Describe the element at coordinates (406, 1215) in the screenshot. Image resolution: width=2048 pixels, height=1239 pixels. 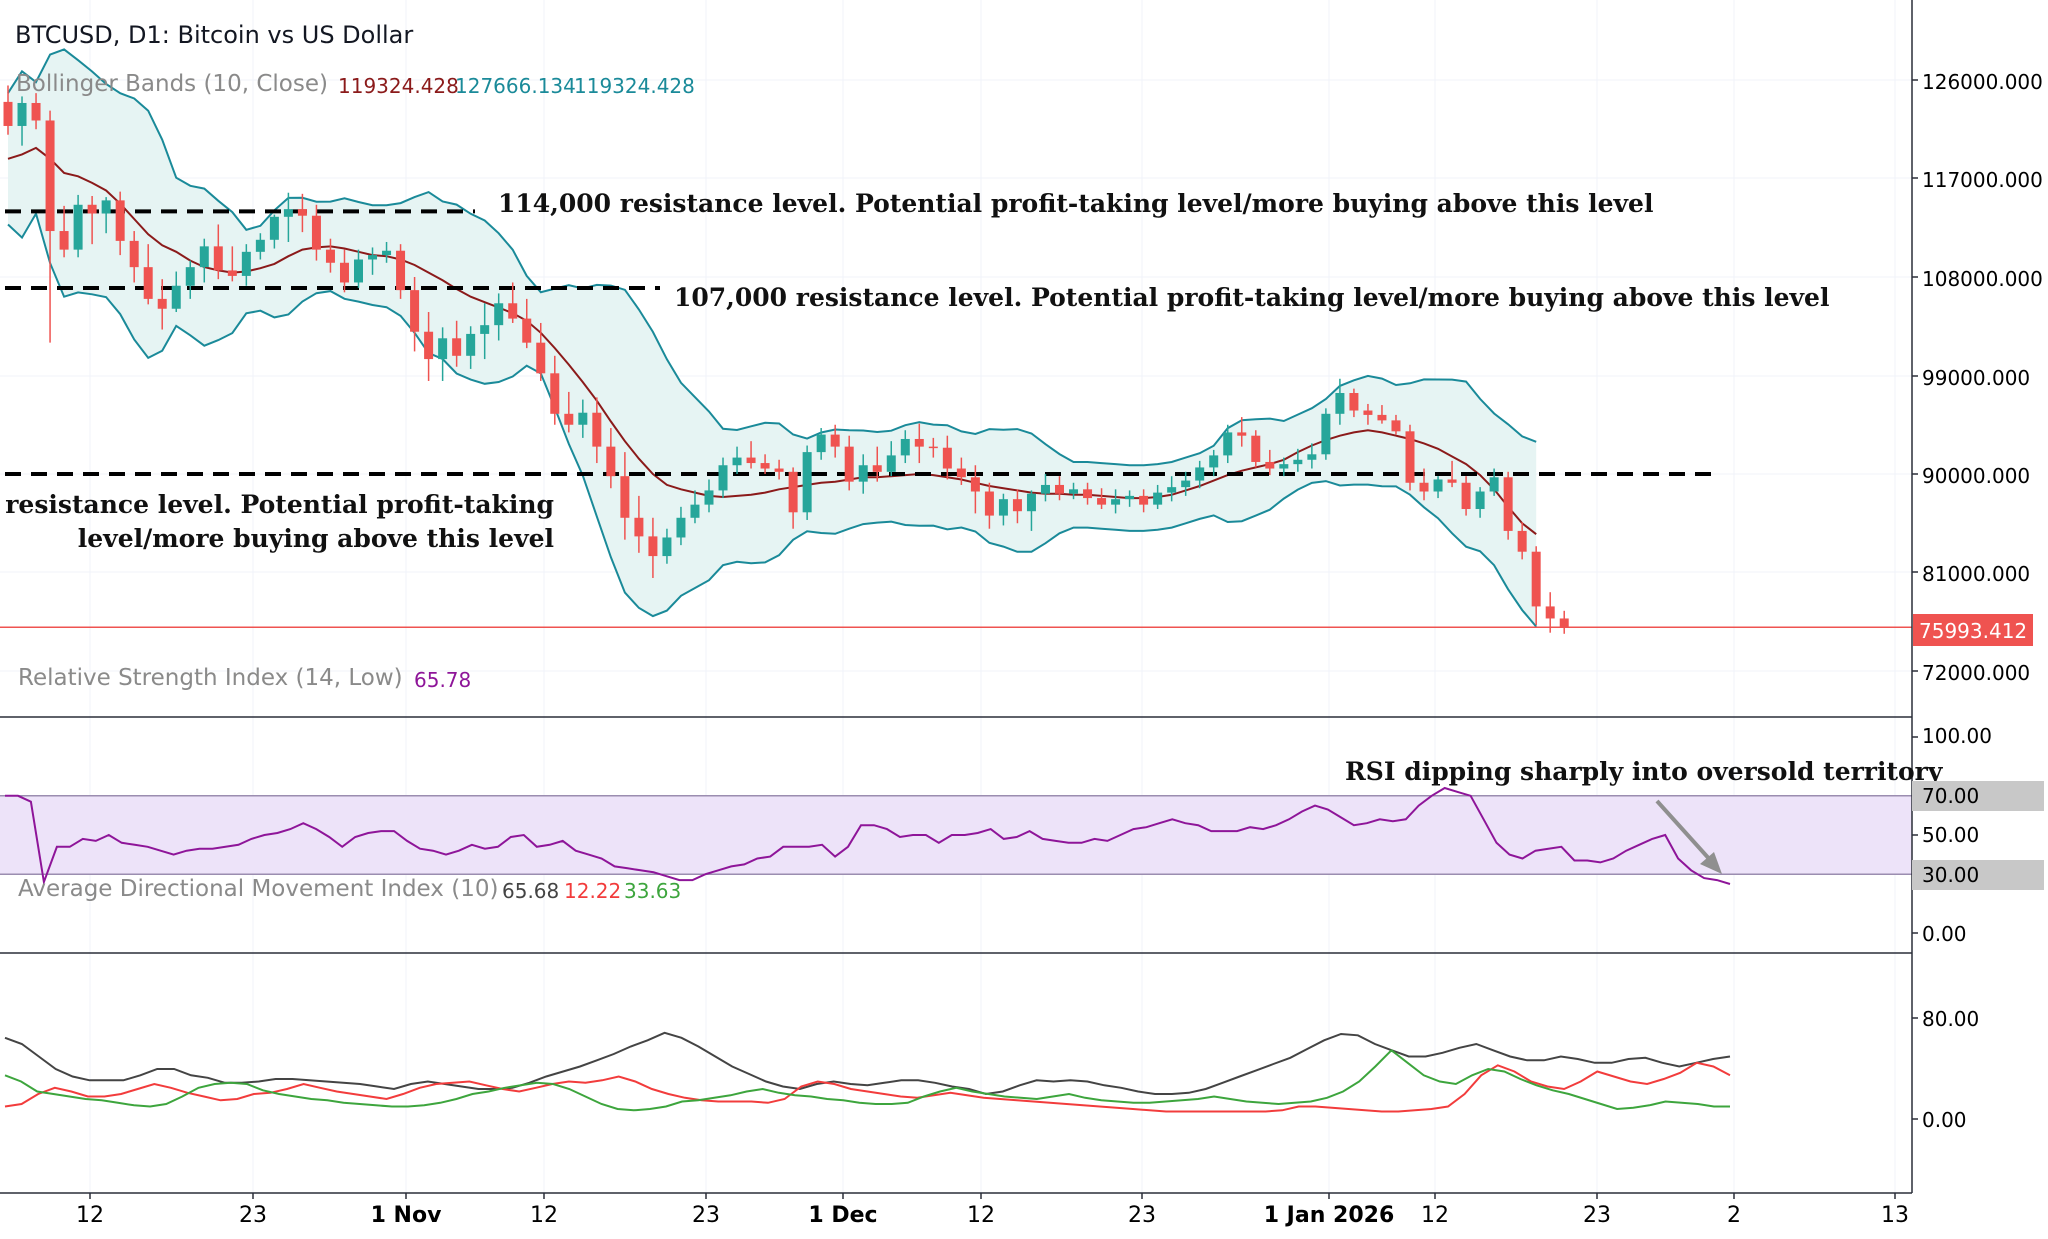
I see `time-label: 1 Nov` at that location.